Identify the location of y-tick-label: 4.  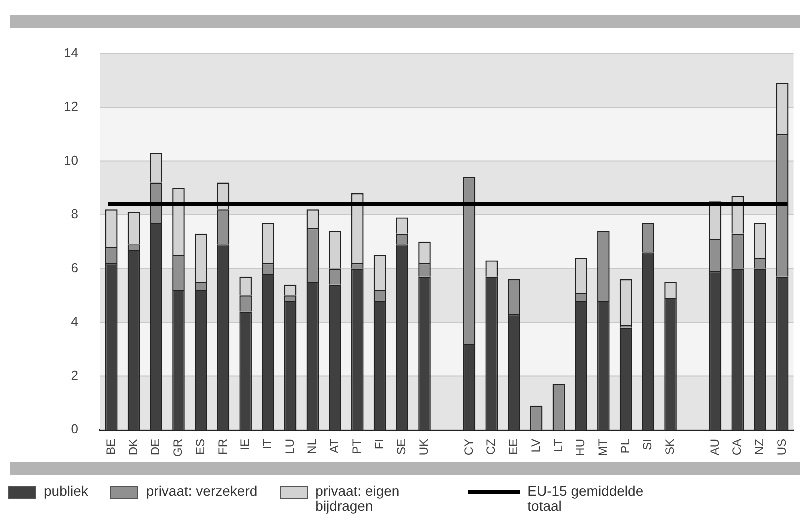
(74, 322).